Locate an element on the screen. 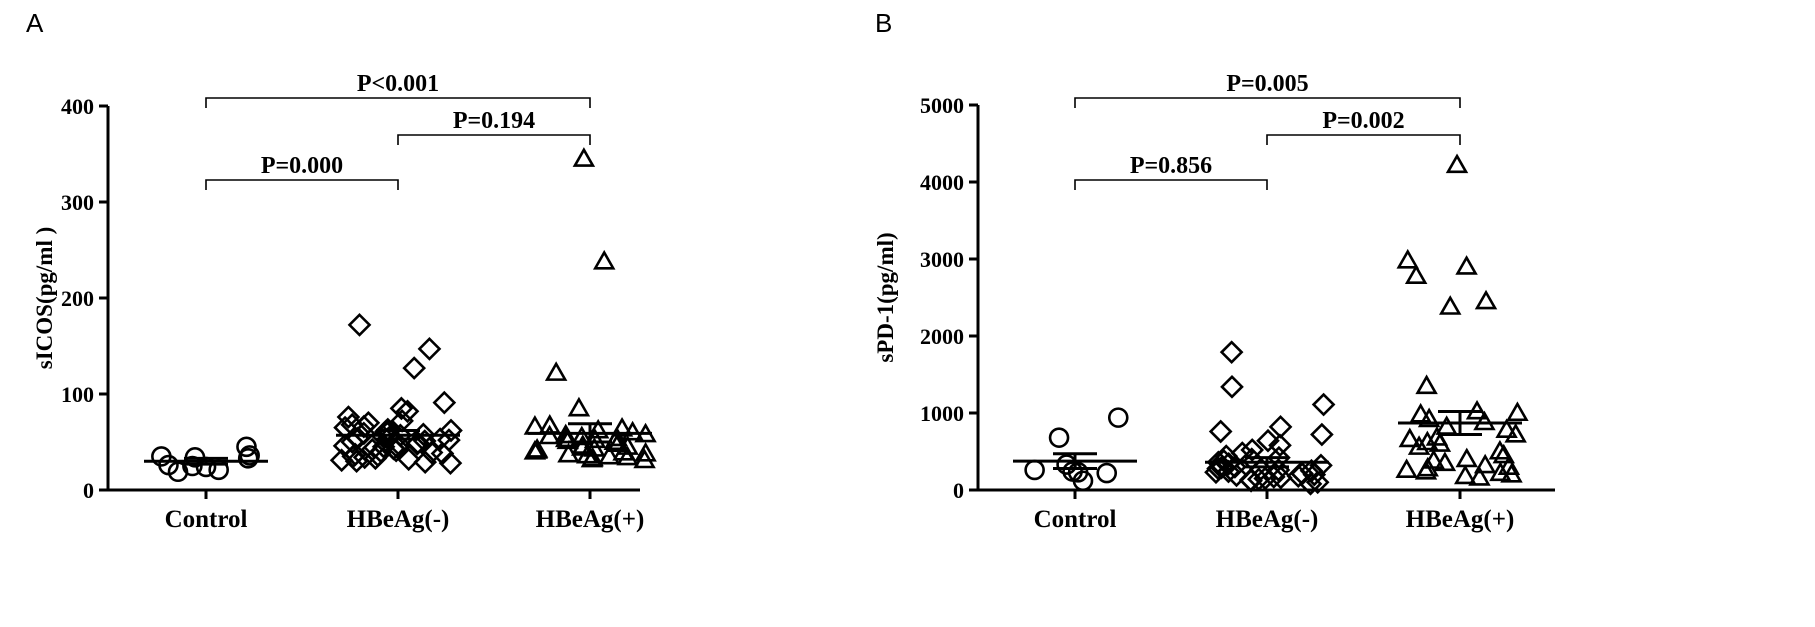 The height and width of the screenshot is (627, 1815). panel-letter: B is located at coordinates (883, 23).